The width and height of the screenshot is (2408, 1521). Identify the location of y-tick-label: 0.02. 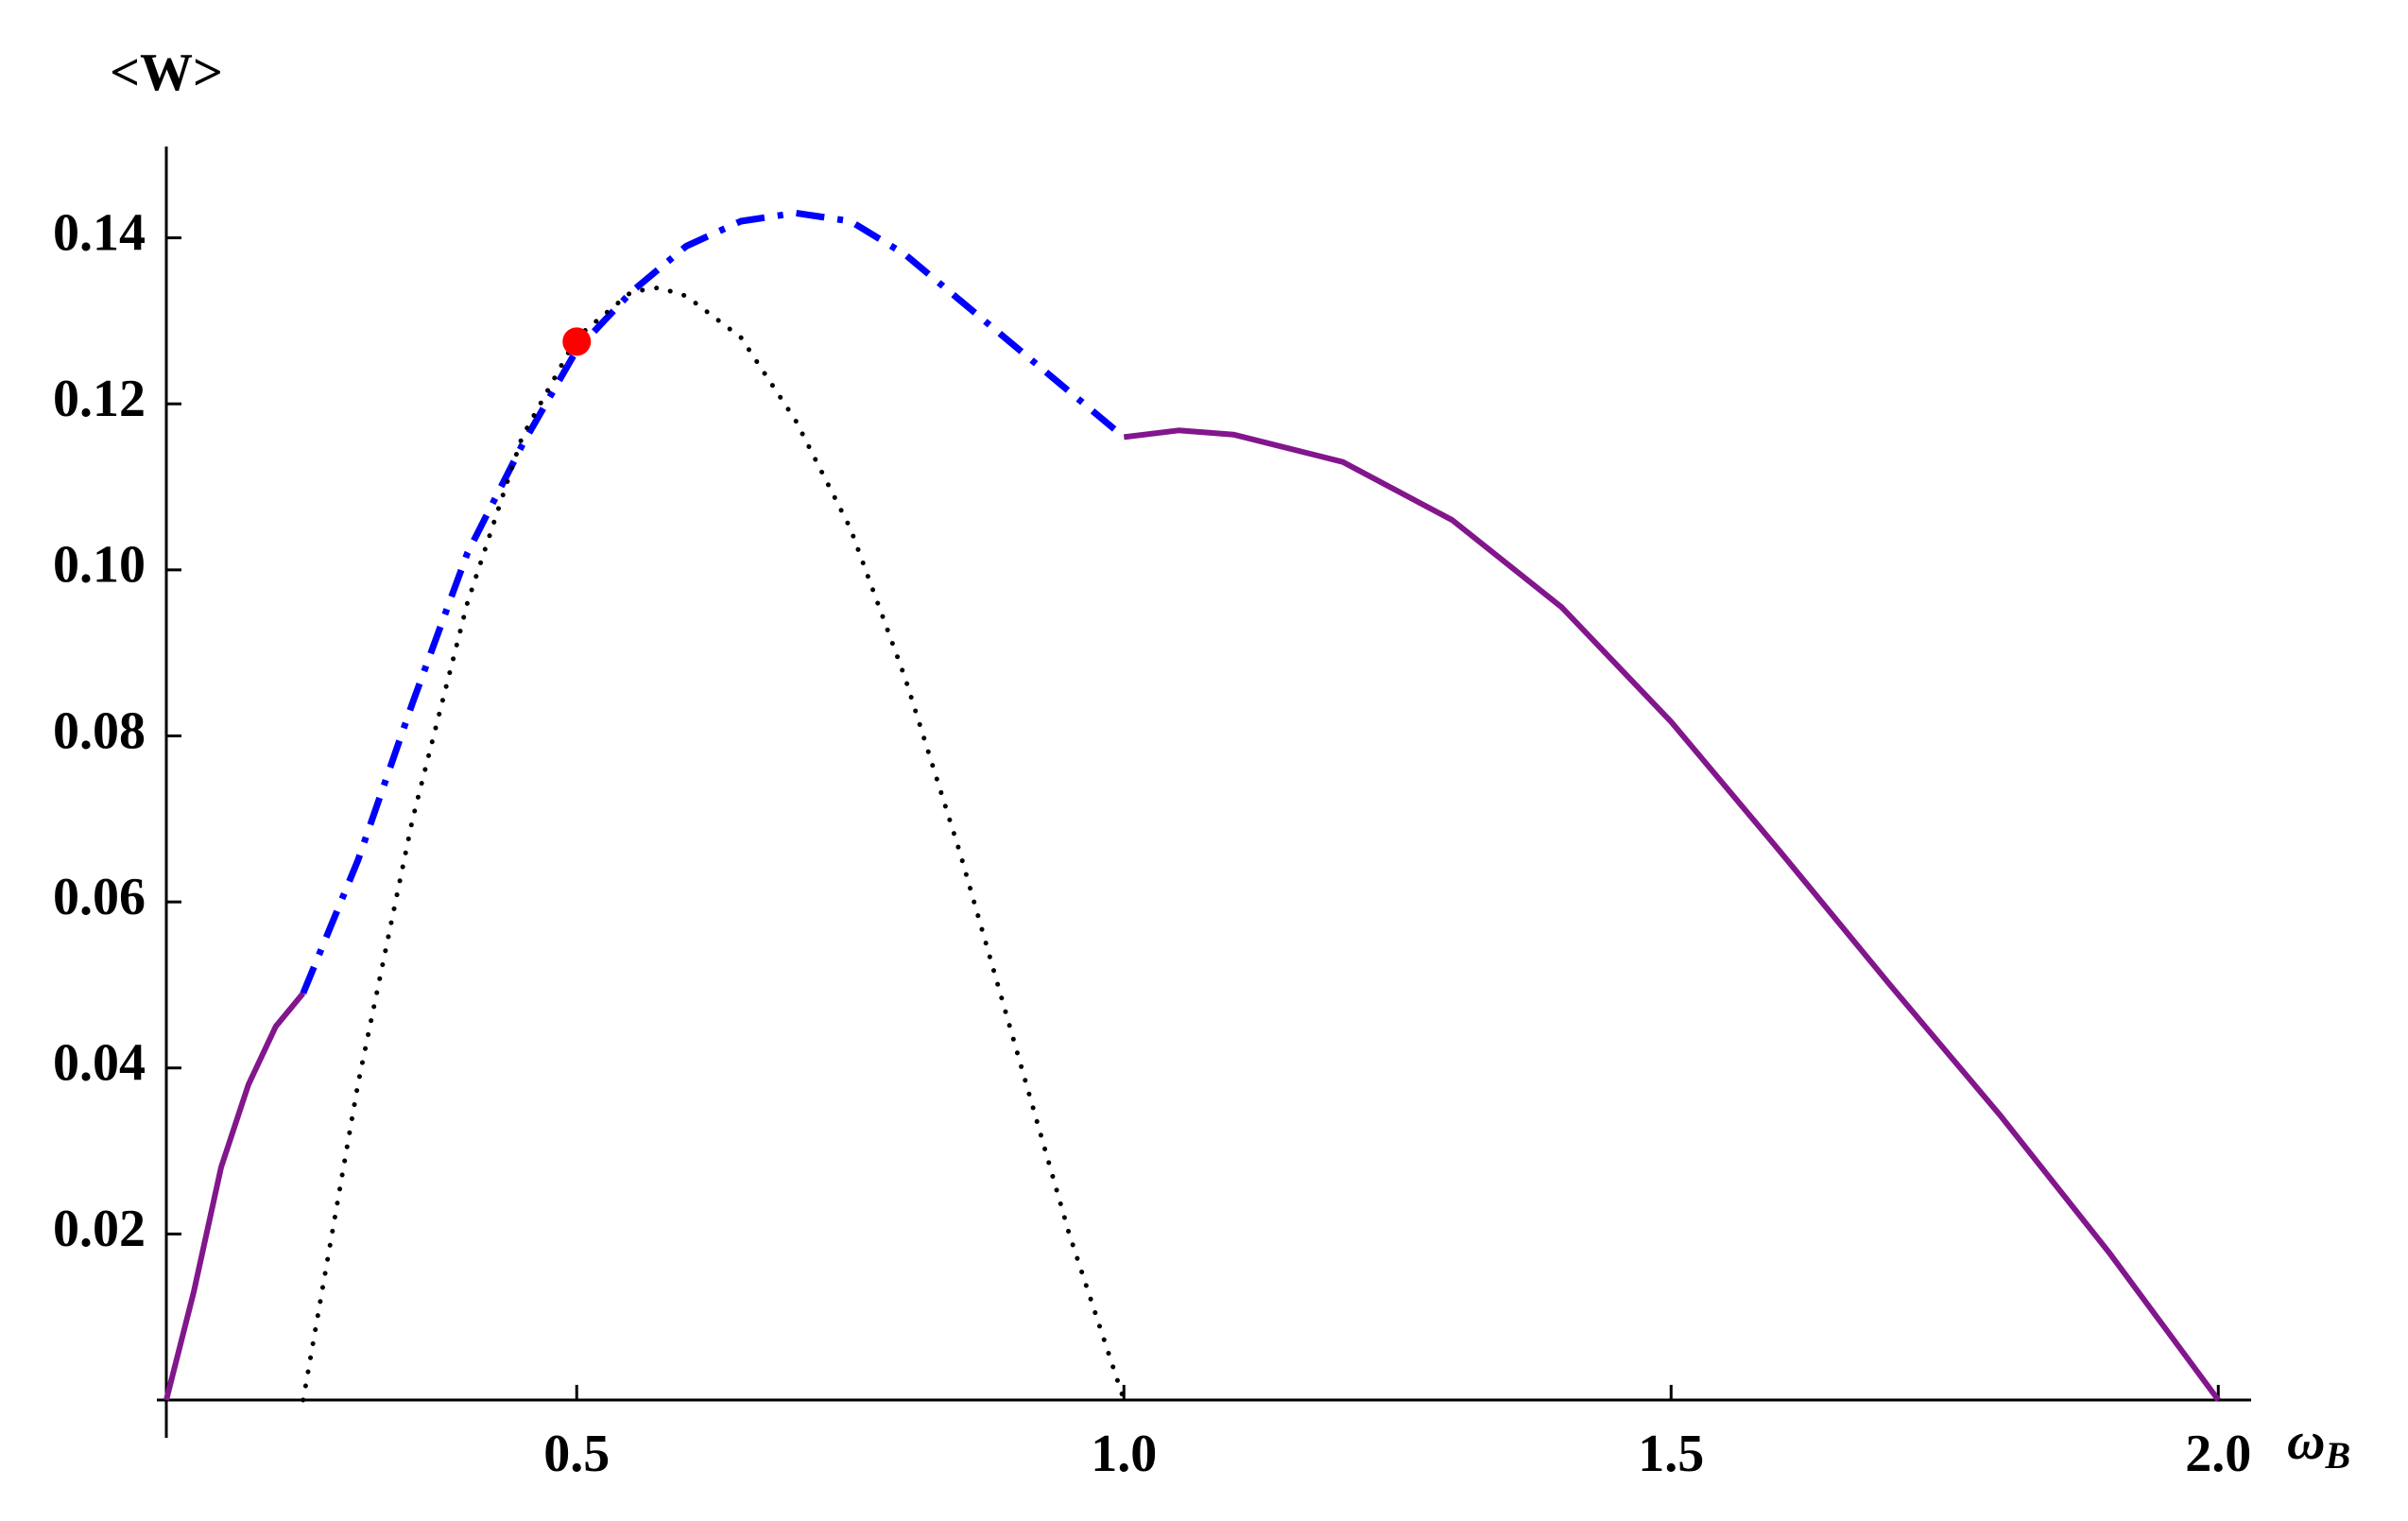
(99, 1229).